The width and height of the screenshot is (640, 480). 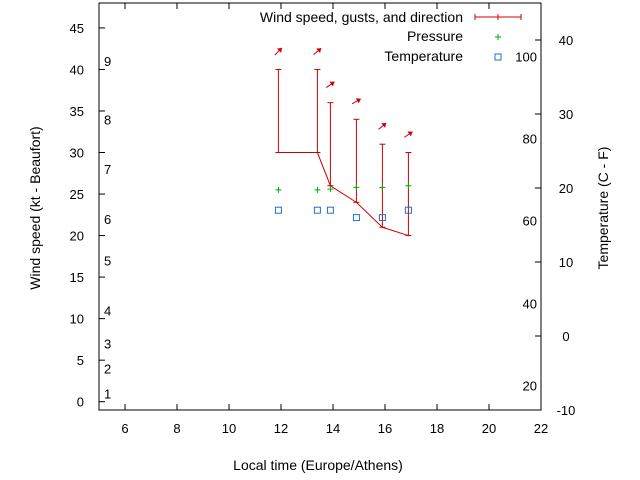 I want to click on x-tick-label: 12, so click(x=281, y=428).